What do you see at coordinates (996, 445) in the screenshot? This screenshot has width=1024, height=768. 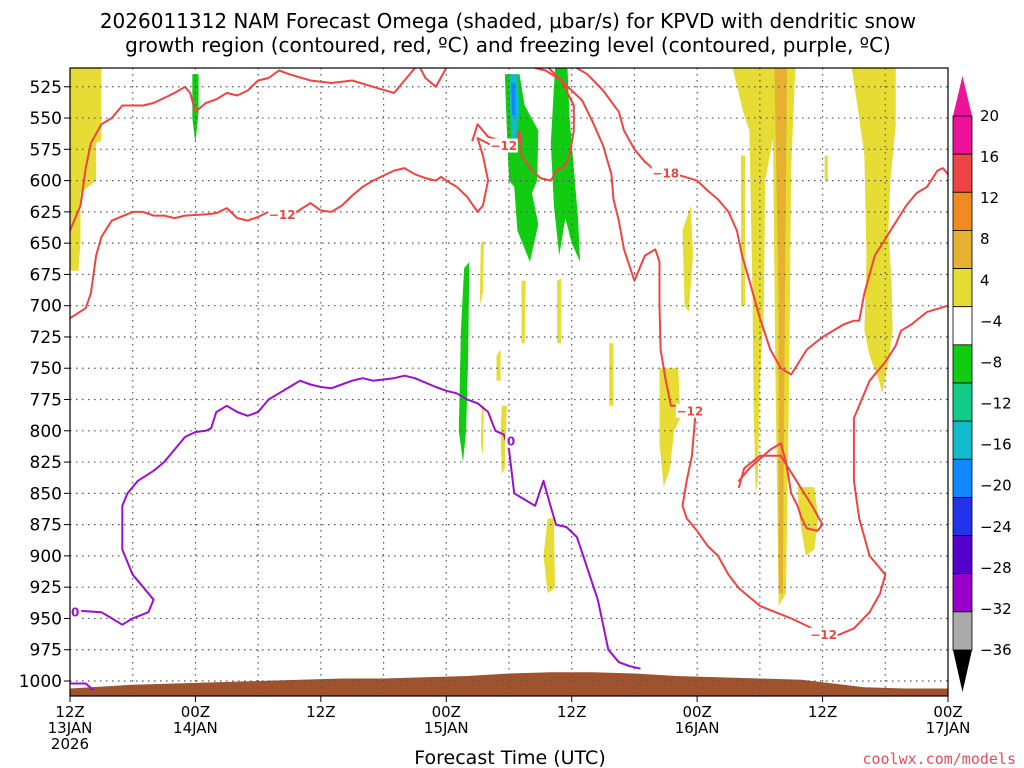 I see `colorbar-tick-label: −16` at bounding box center [996, 445].